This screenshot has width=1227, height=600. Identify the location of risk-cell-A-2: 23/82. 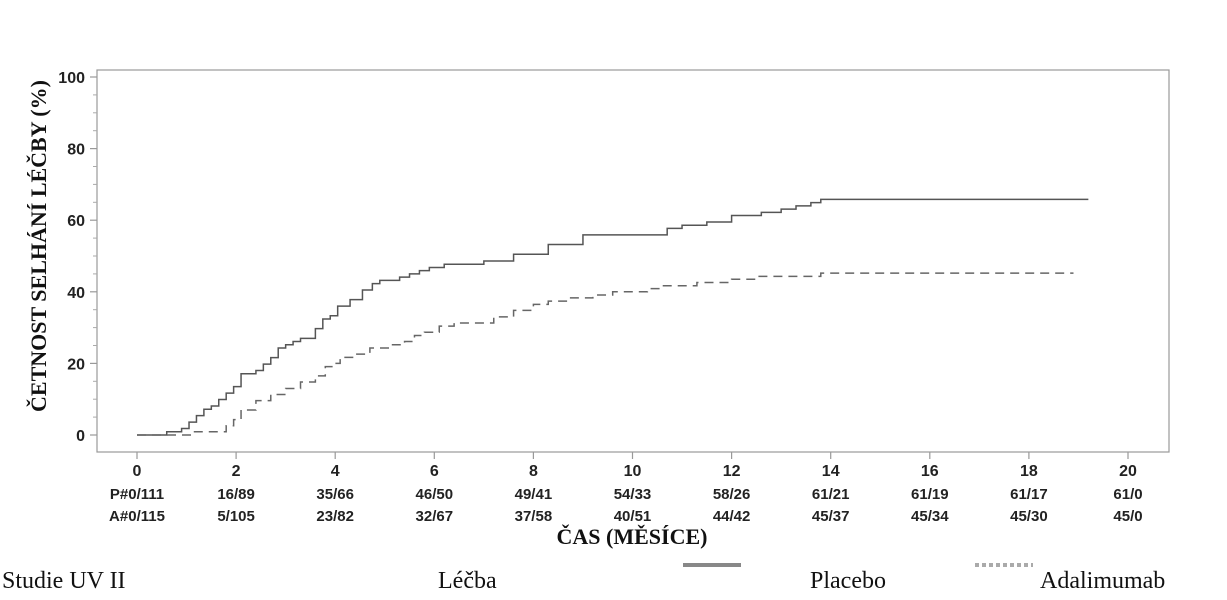
(335, 516).